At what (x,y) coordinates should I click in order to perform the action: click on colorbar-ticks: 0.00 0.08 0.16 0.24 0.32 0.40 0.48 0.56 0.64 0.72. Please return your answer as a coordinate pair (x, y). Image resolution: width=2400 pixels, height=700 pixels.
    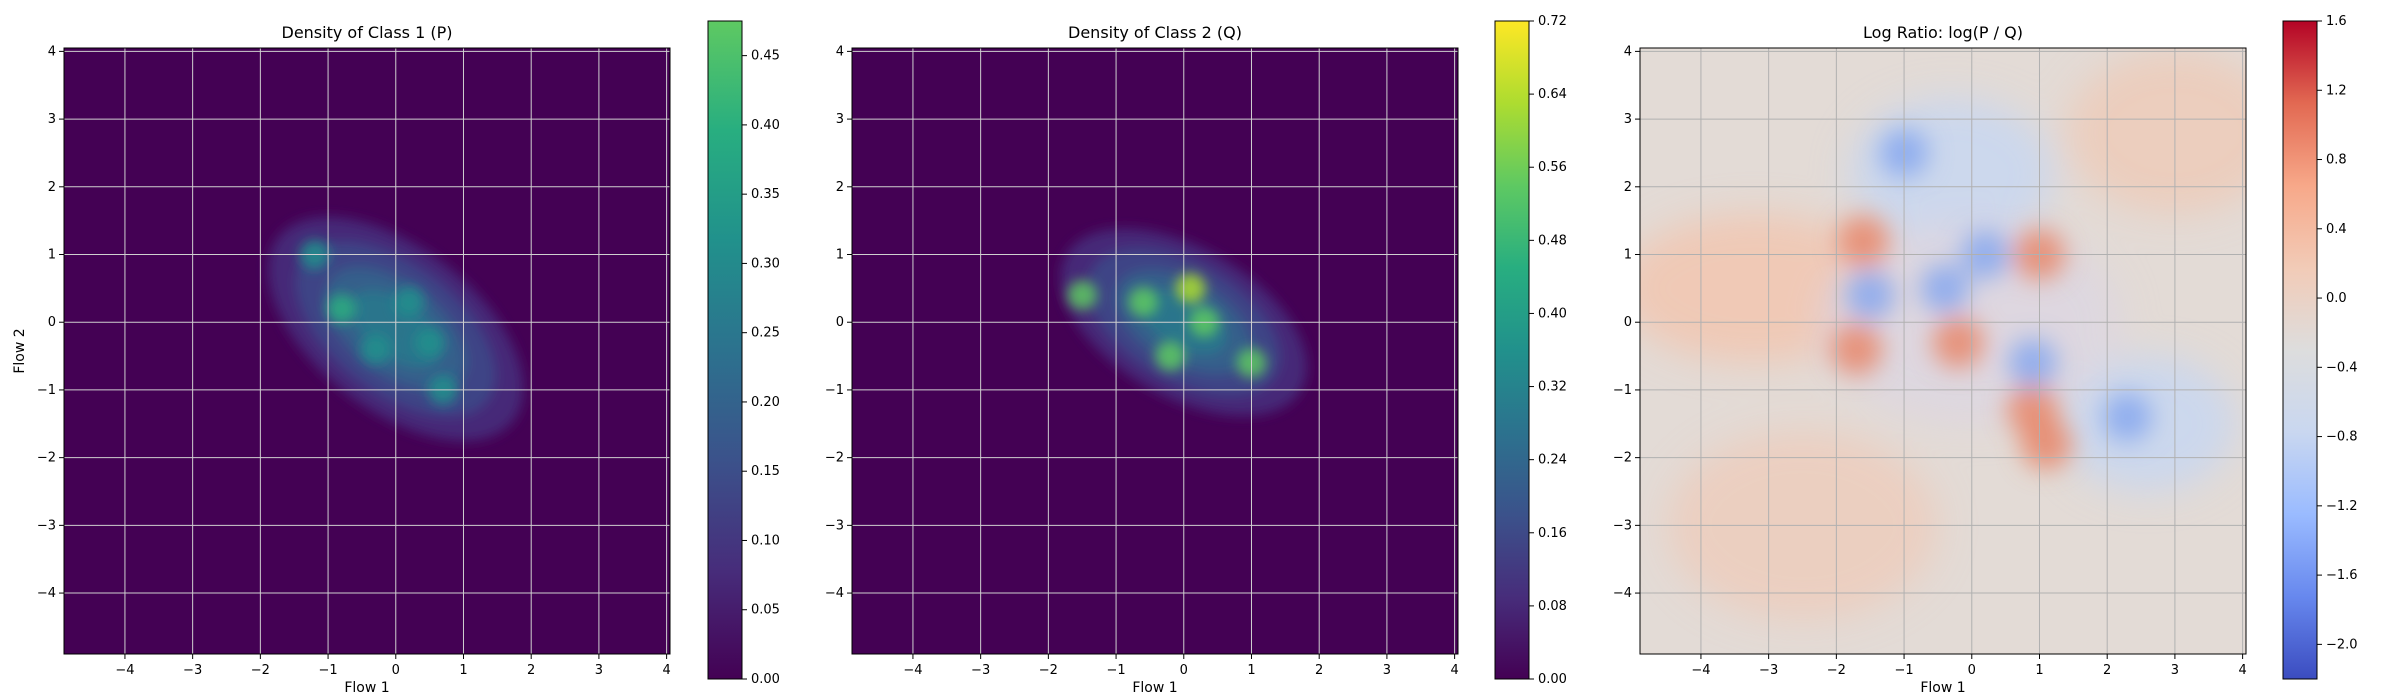
    Looking at the image, I should click on (1548, 350).